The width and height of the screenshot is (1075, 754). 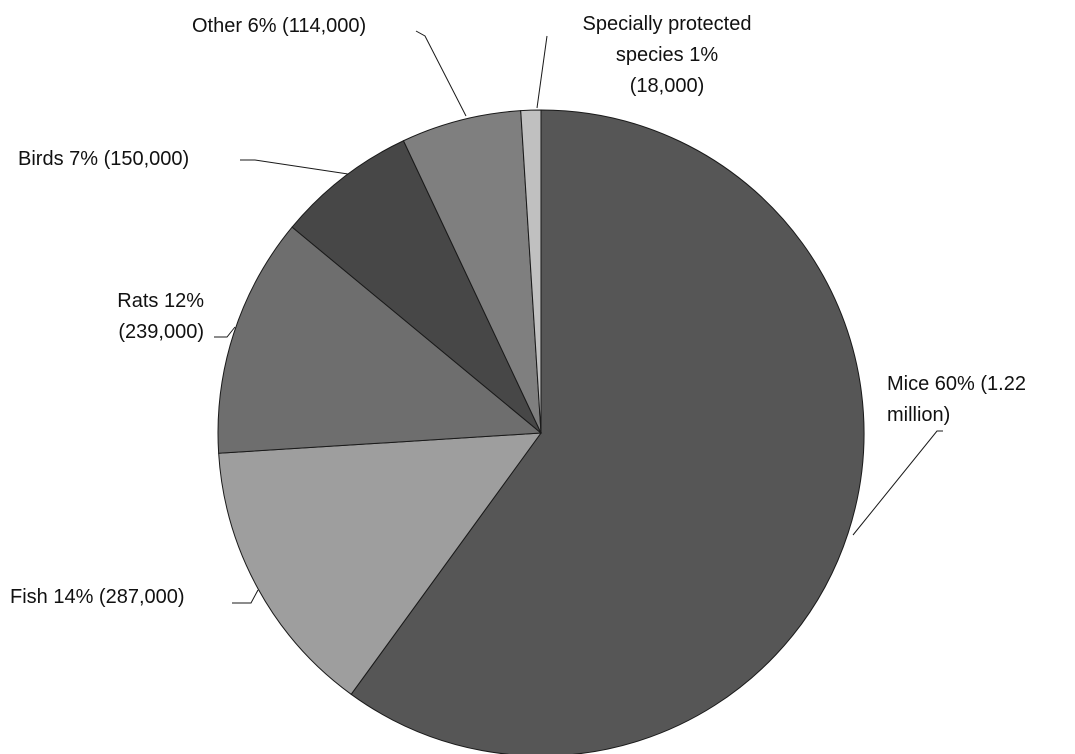 I want to click on data-label-birds: Birds 7% (150,000), so click(x=103, y=159).